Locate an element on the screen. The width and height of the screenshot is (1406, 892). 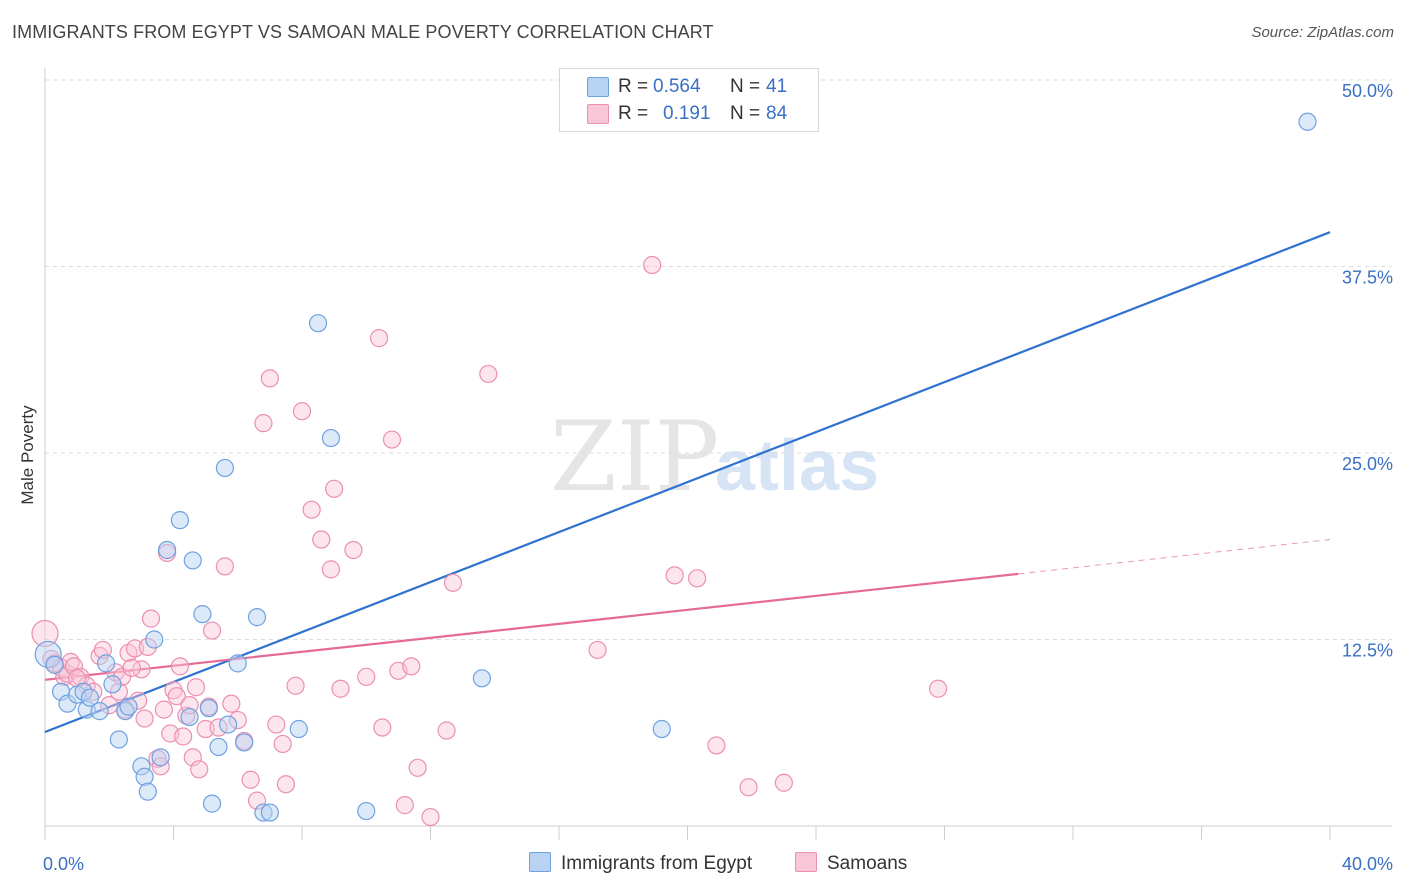
trendline-samoan is located at coordinates (531, 626).